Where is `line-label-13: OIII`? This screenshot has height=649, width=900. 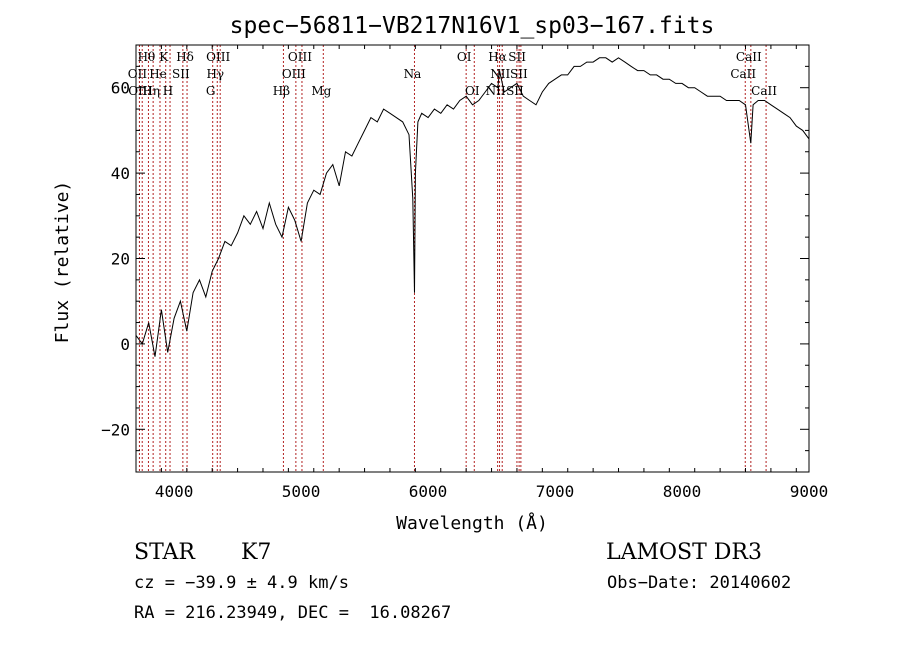 line-label-13: OIII is located at coordinates (294, 74).